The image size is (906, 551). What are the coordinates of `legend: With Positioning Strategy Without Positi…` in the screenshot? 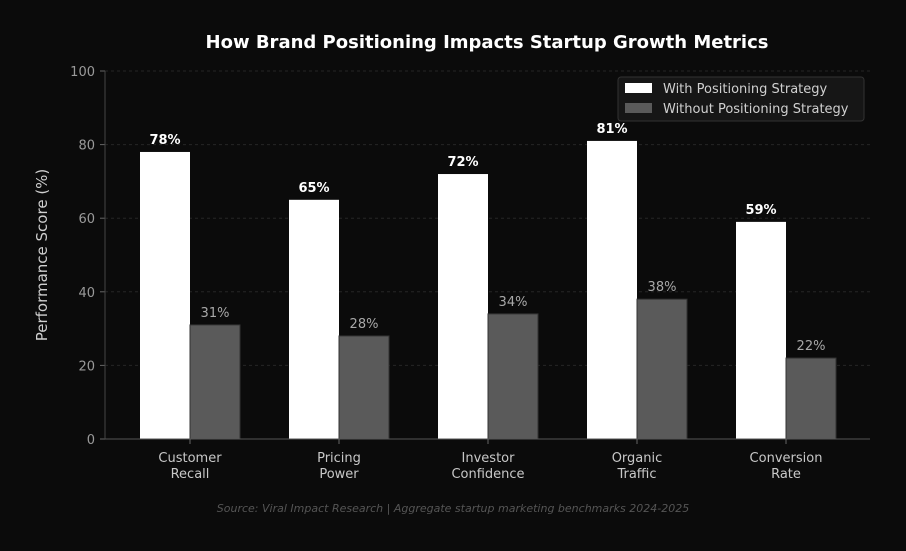 It's located at (741, 99).